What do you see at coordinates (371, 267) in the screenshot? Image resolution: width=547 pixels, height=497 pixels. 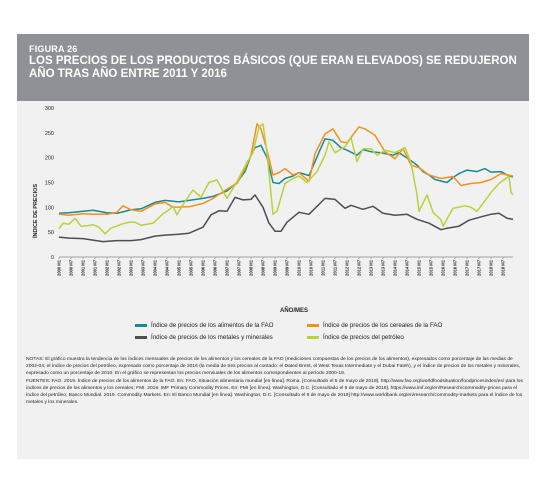 I see `x-tick-label: 2013 M1` at bounding box center [371, 267].